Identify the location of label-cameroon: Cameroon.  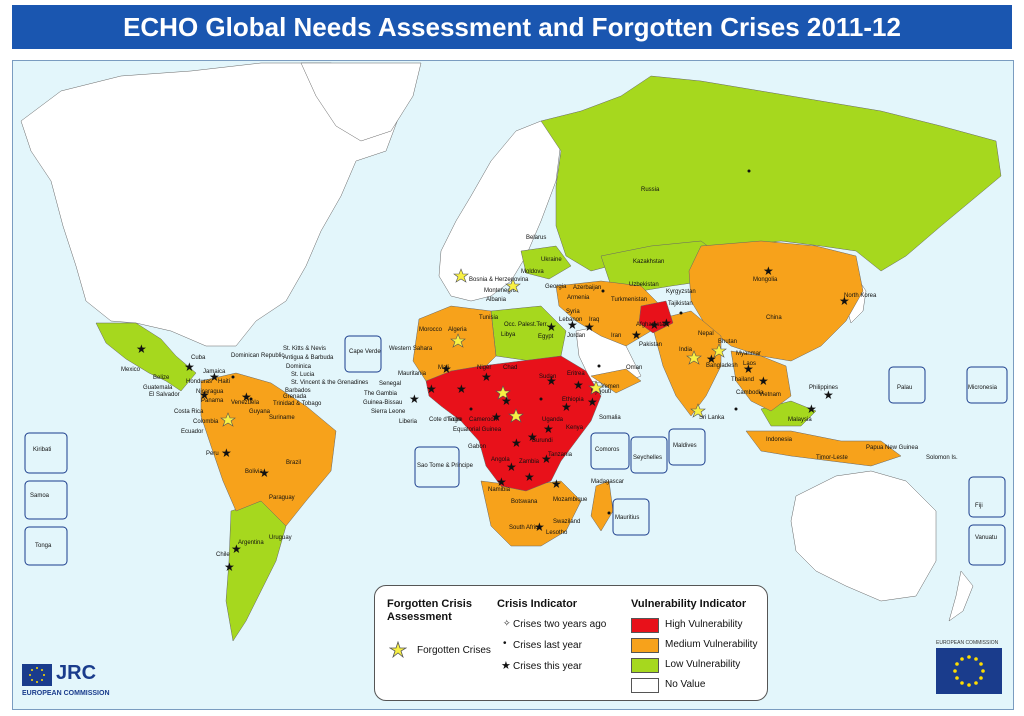
(483, 420).